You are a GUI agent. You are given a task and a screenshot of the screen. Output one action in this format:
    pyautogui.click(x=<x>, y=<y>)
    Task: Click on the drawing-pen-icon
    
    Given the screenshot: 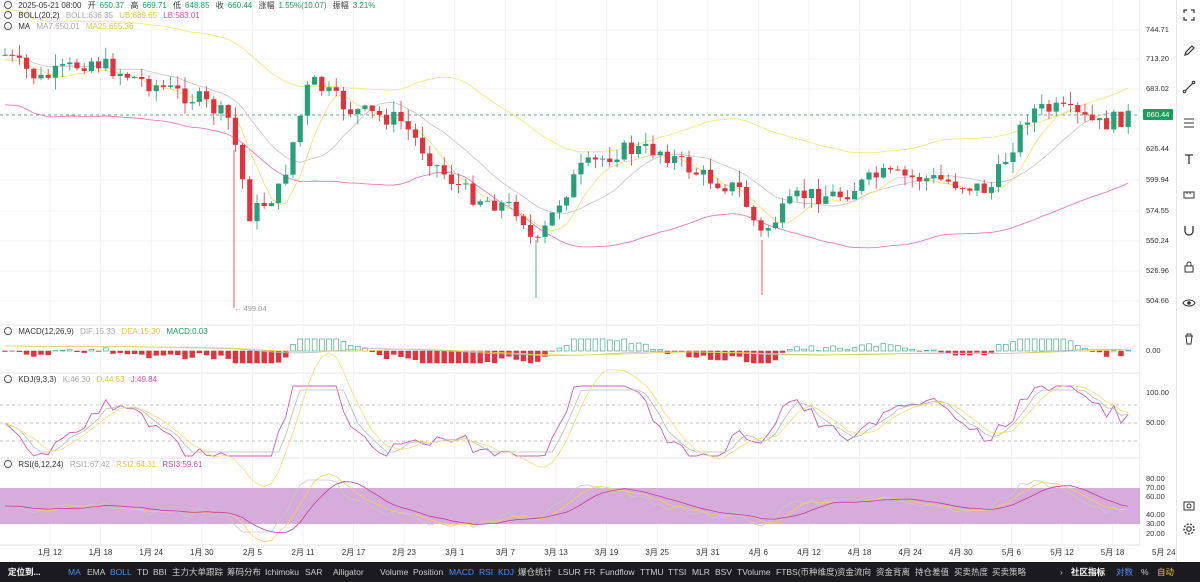 What is the action you would take?
    pyautogui.click(x=1189, y=51)
    